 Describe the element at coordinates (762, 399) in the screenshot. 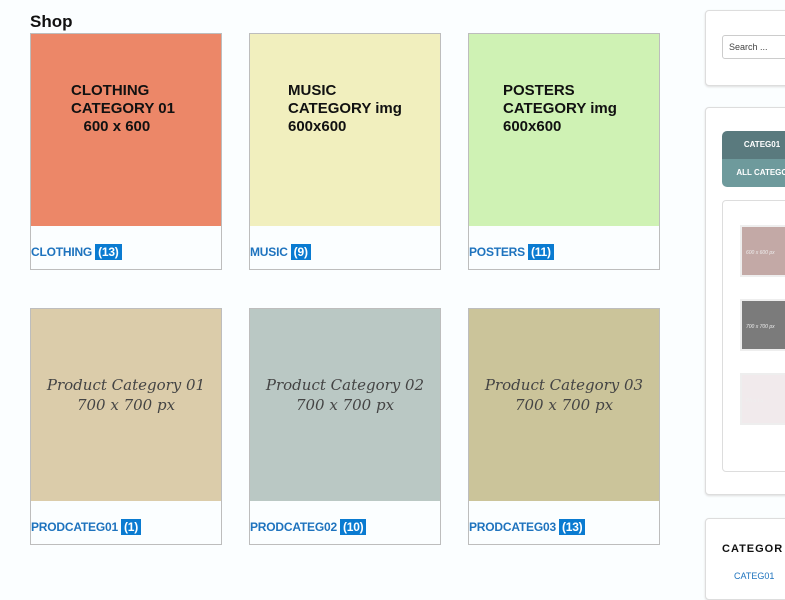

I see `product-thumb: Ph o t o` at that location.